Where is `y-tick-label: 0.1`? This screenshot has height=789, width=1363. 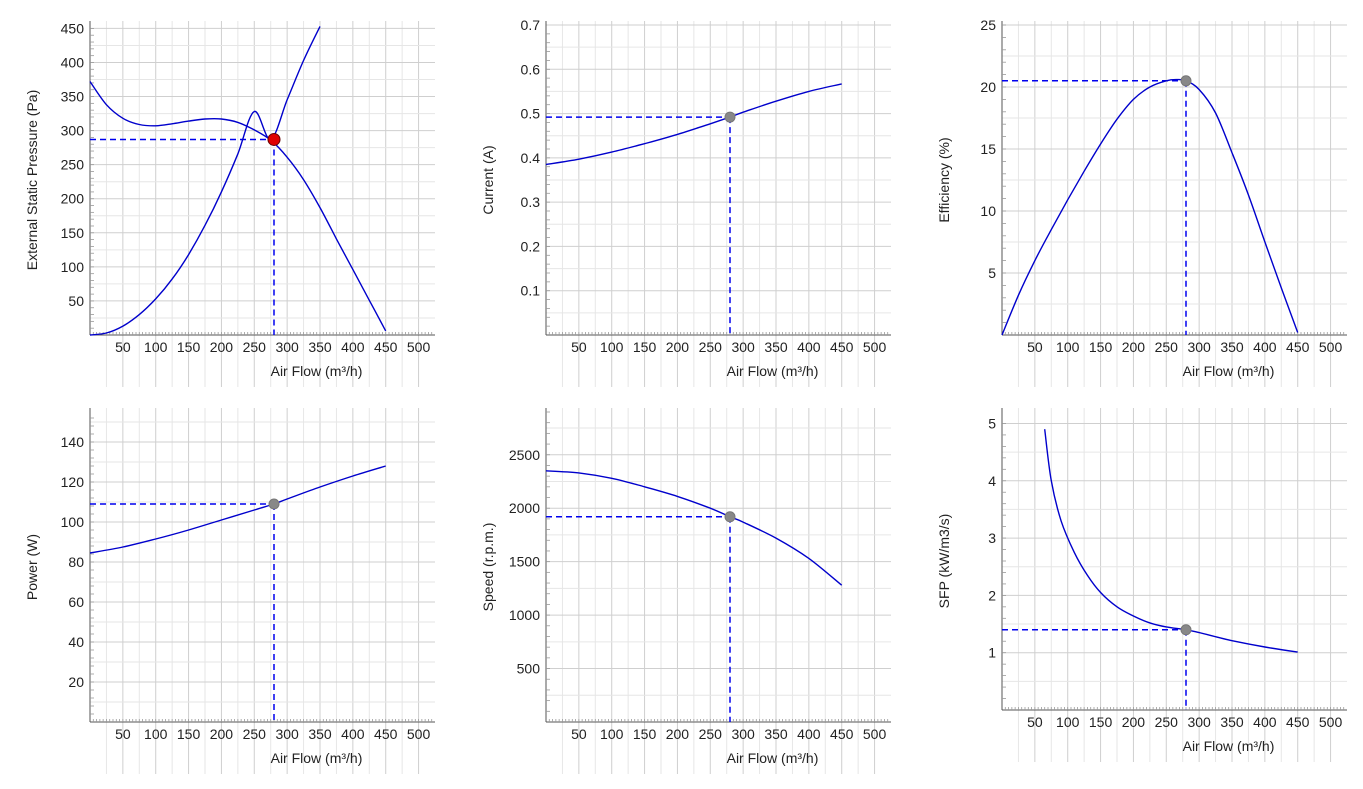
y-tick-label: 0.1 is located at coordinates (531, 291).